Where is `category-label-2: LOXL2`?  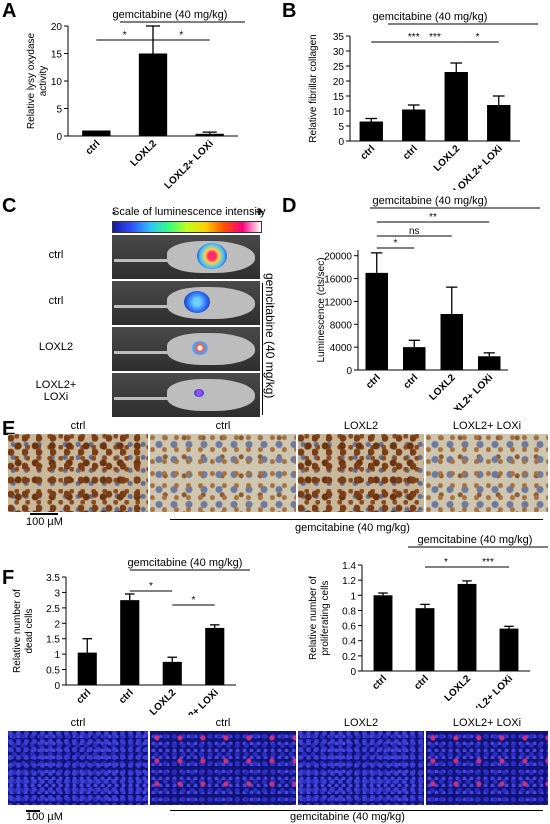 category-label-2: LOXL2 is located at coordinates (458, 688).